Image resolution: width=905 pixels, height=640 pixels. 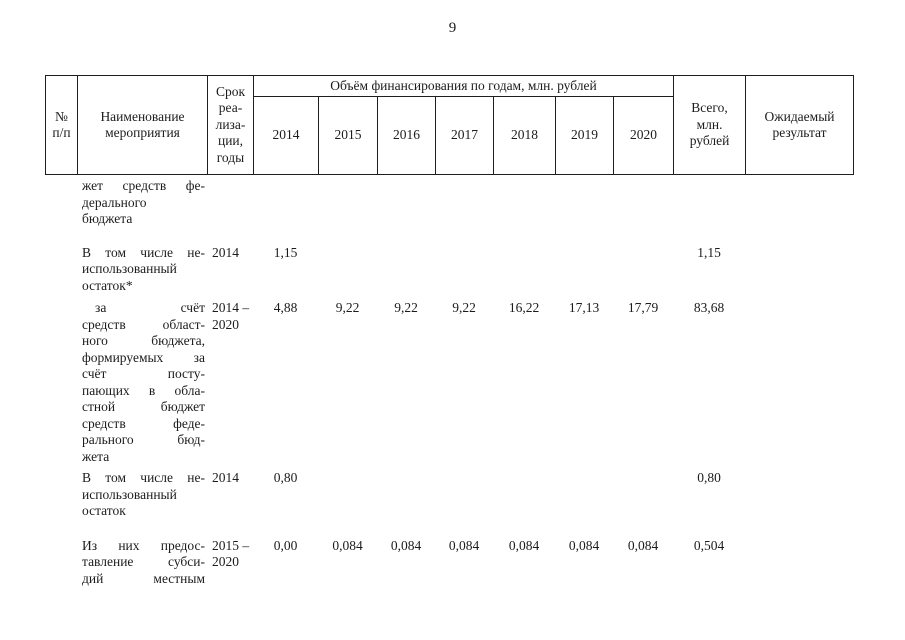 What do you see at coordinates (449, 203) in the screenshot?
I see `table-row: жет средств фе-дерального бюджета` at bounding box center [449, 203].